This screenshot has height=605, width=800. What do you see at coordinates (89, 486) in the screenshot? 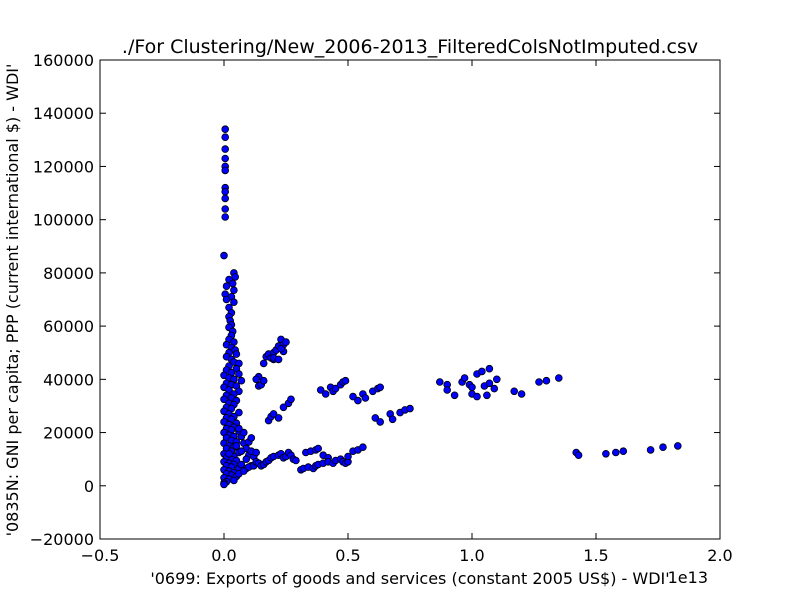
I see `y-tick-label-1: 0` at bounding box center [89, 486].